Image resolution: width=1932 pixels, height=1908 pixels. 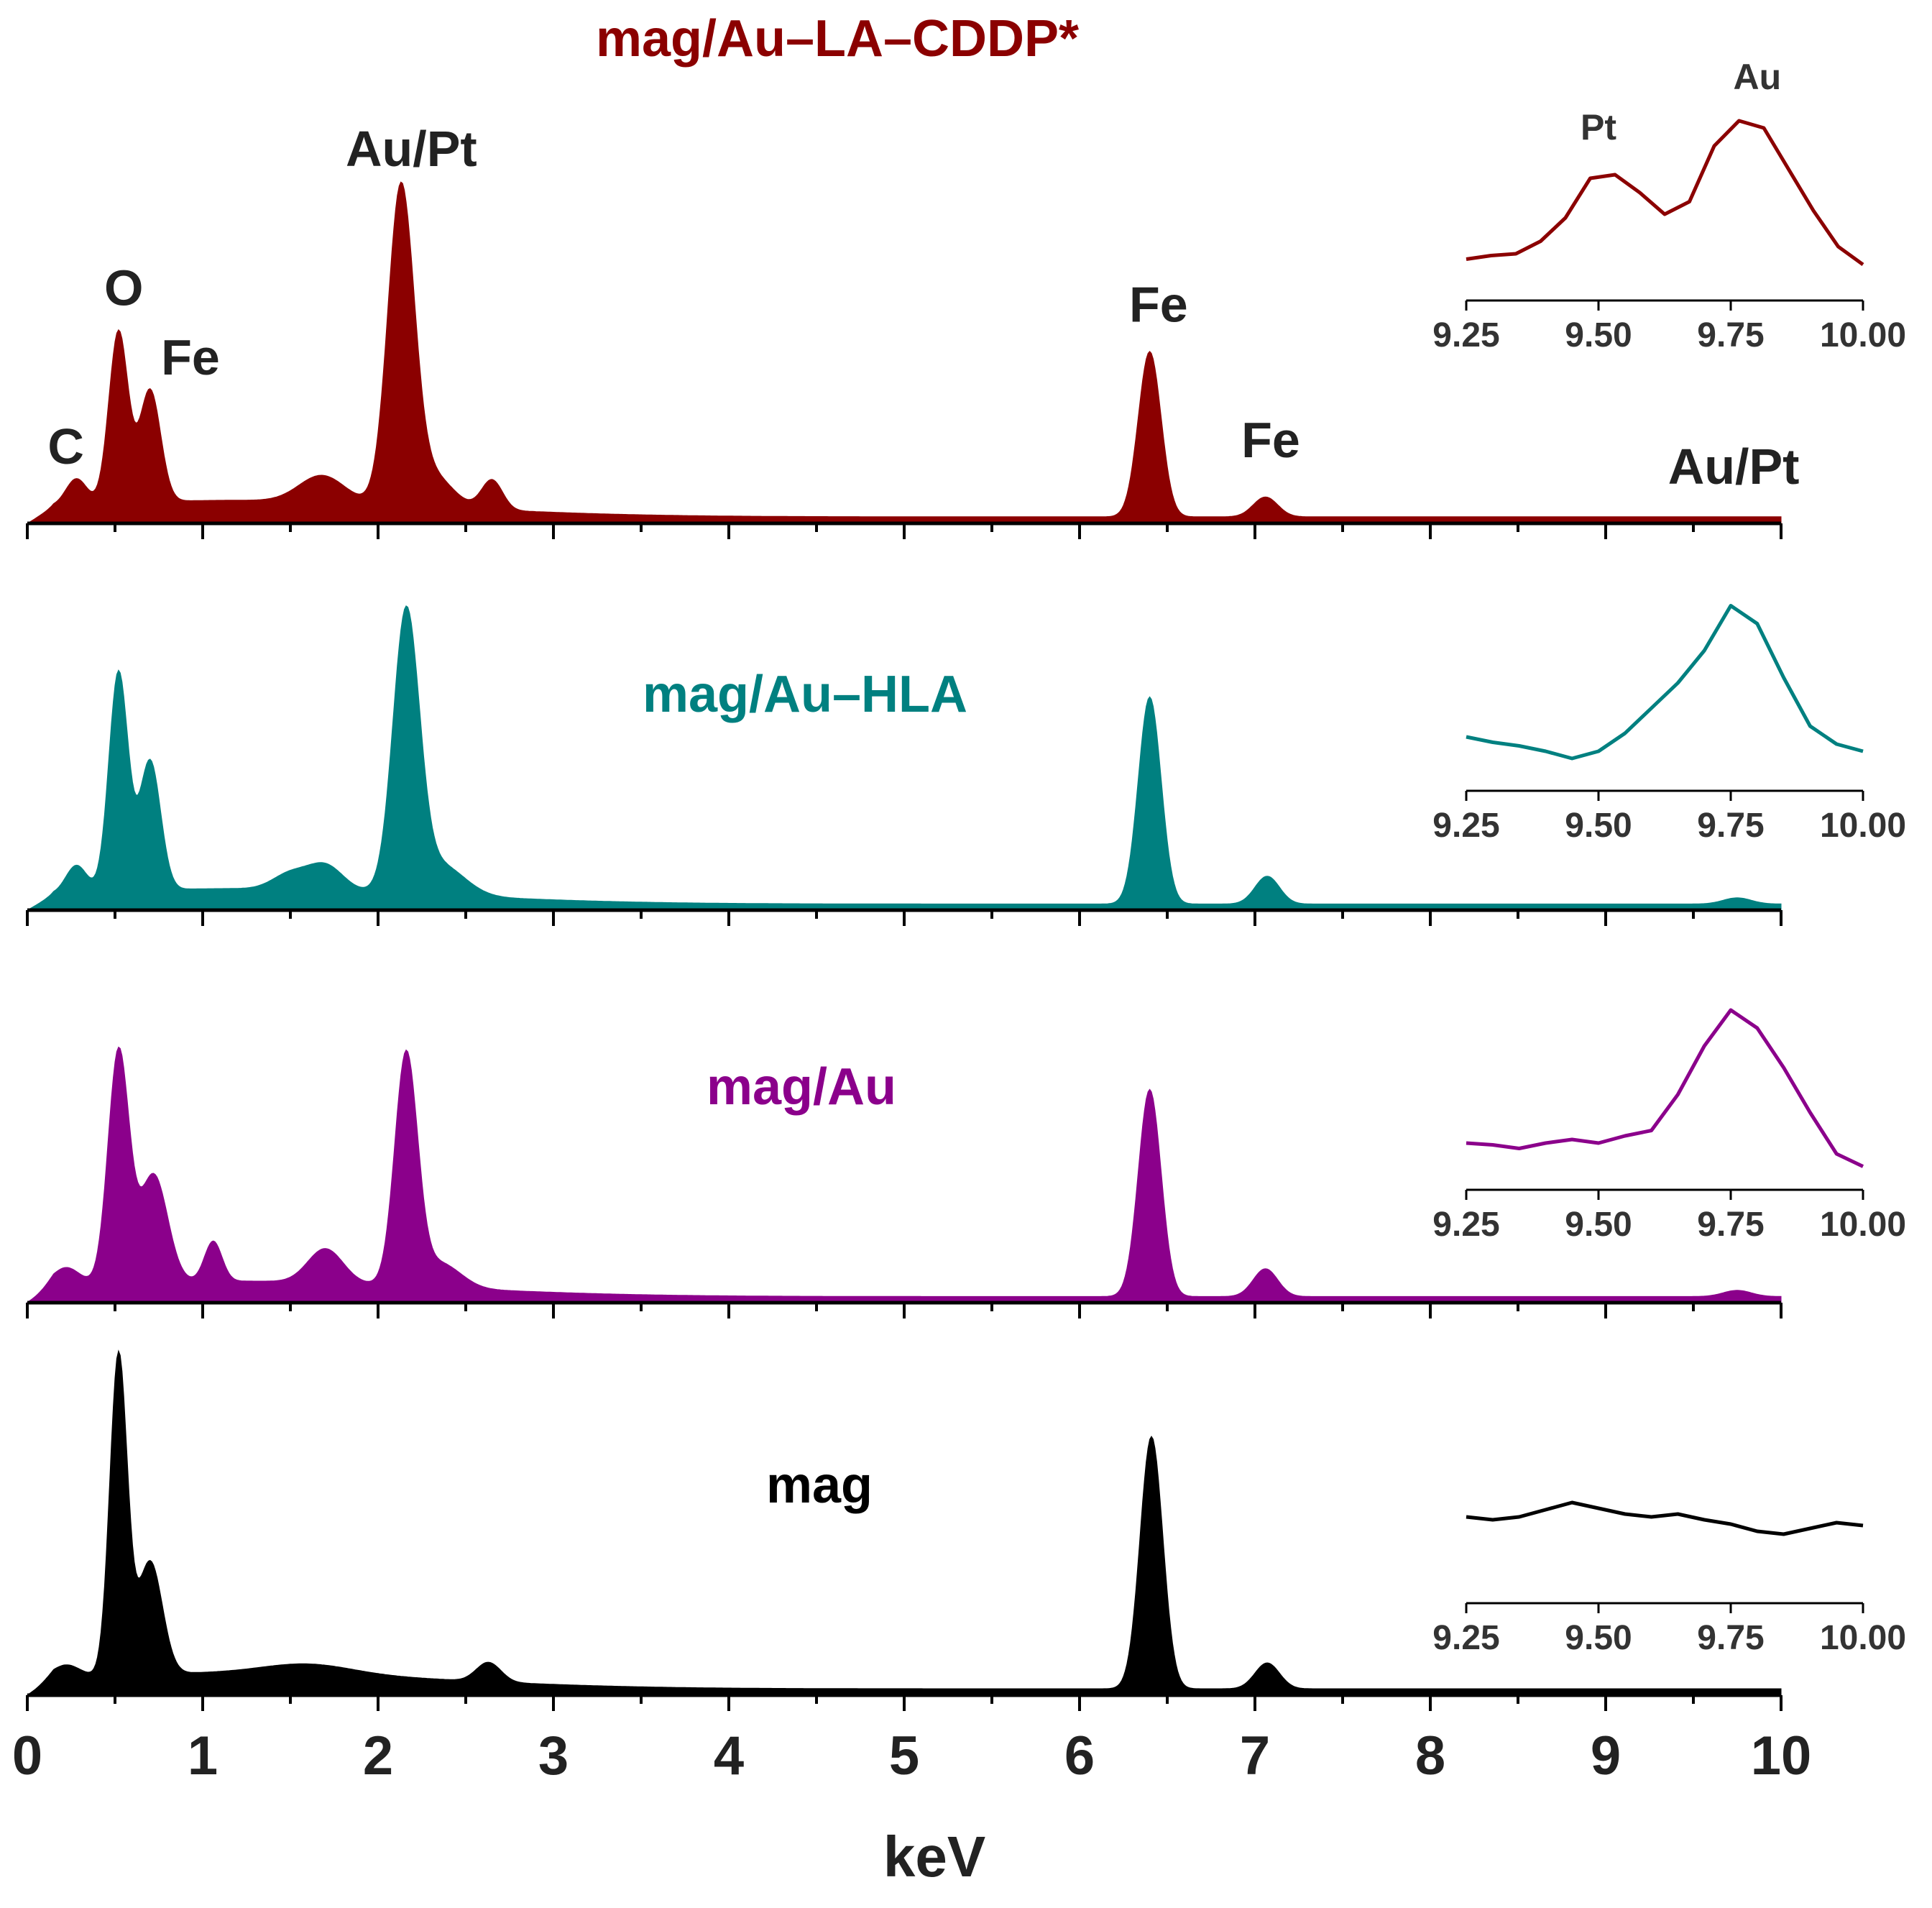 I want to click on series-label-mag-au-hla: mag/Au–HLA, so click(x=805, y=695).